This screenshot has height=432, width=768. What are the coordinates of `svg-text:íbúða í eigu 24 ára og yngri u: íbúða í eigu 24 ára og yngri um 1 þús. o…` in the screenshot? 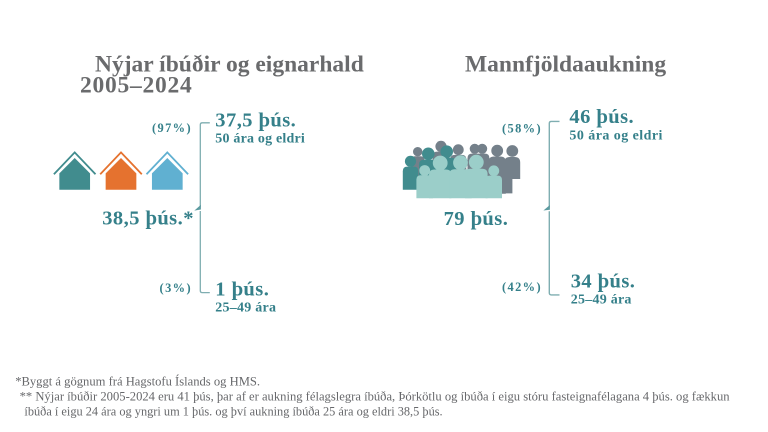 It's located at (233, 412).